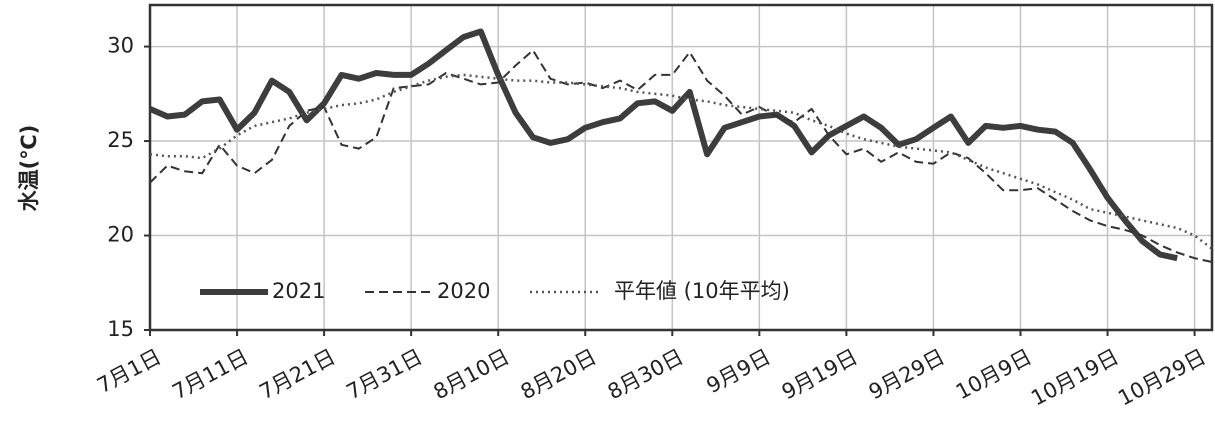 This screenshot has width=1215, height=434. I want to click on x-tick-label: 8月30日, so click(646, 375).